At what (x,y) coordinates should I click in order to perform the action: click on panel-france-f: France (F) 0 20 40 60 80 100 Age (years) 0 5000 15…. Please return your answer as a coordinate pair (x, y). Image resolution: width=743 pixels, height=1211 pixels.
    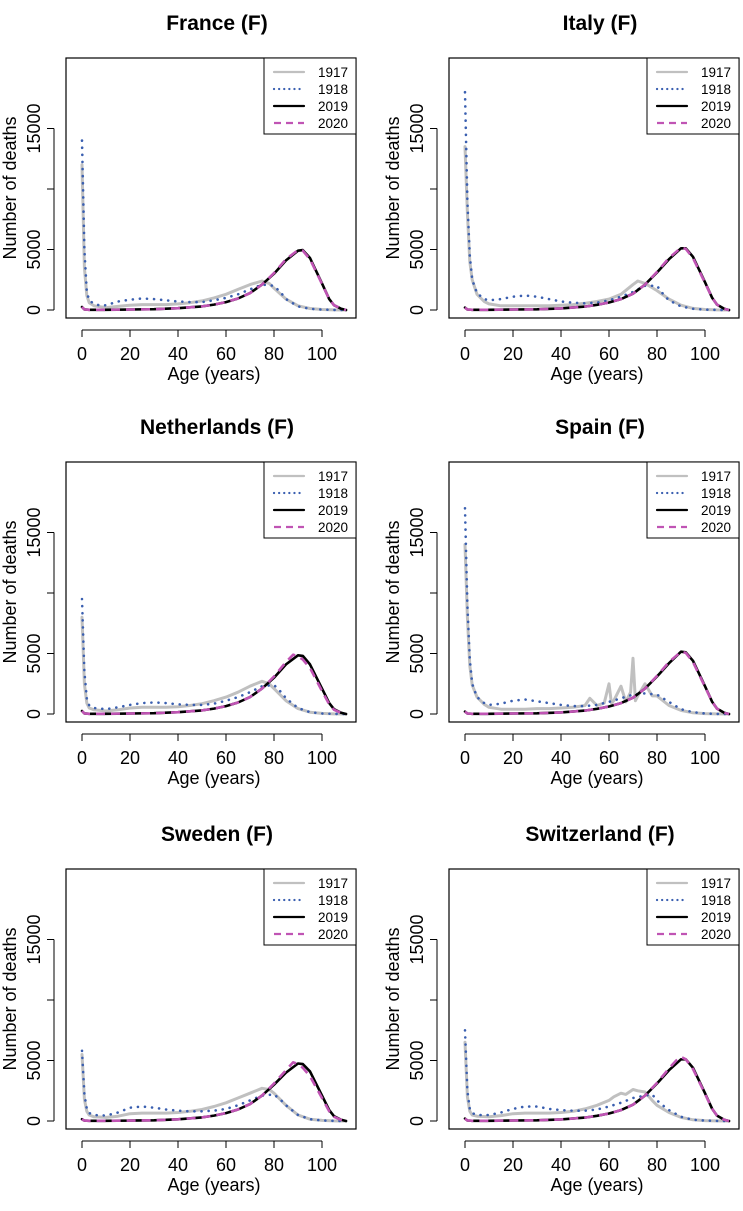
    Looking at the image, I should click on (178, 198).